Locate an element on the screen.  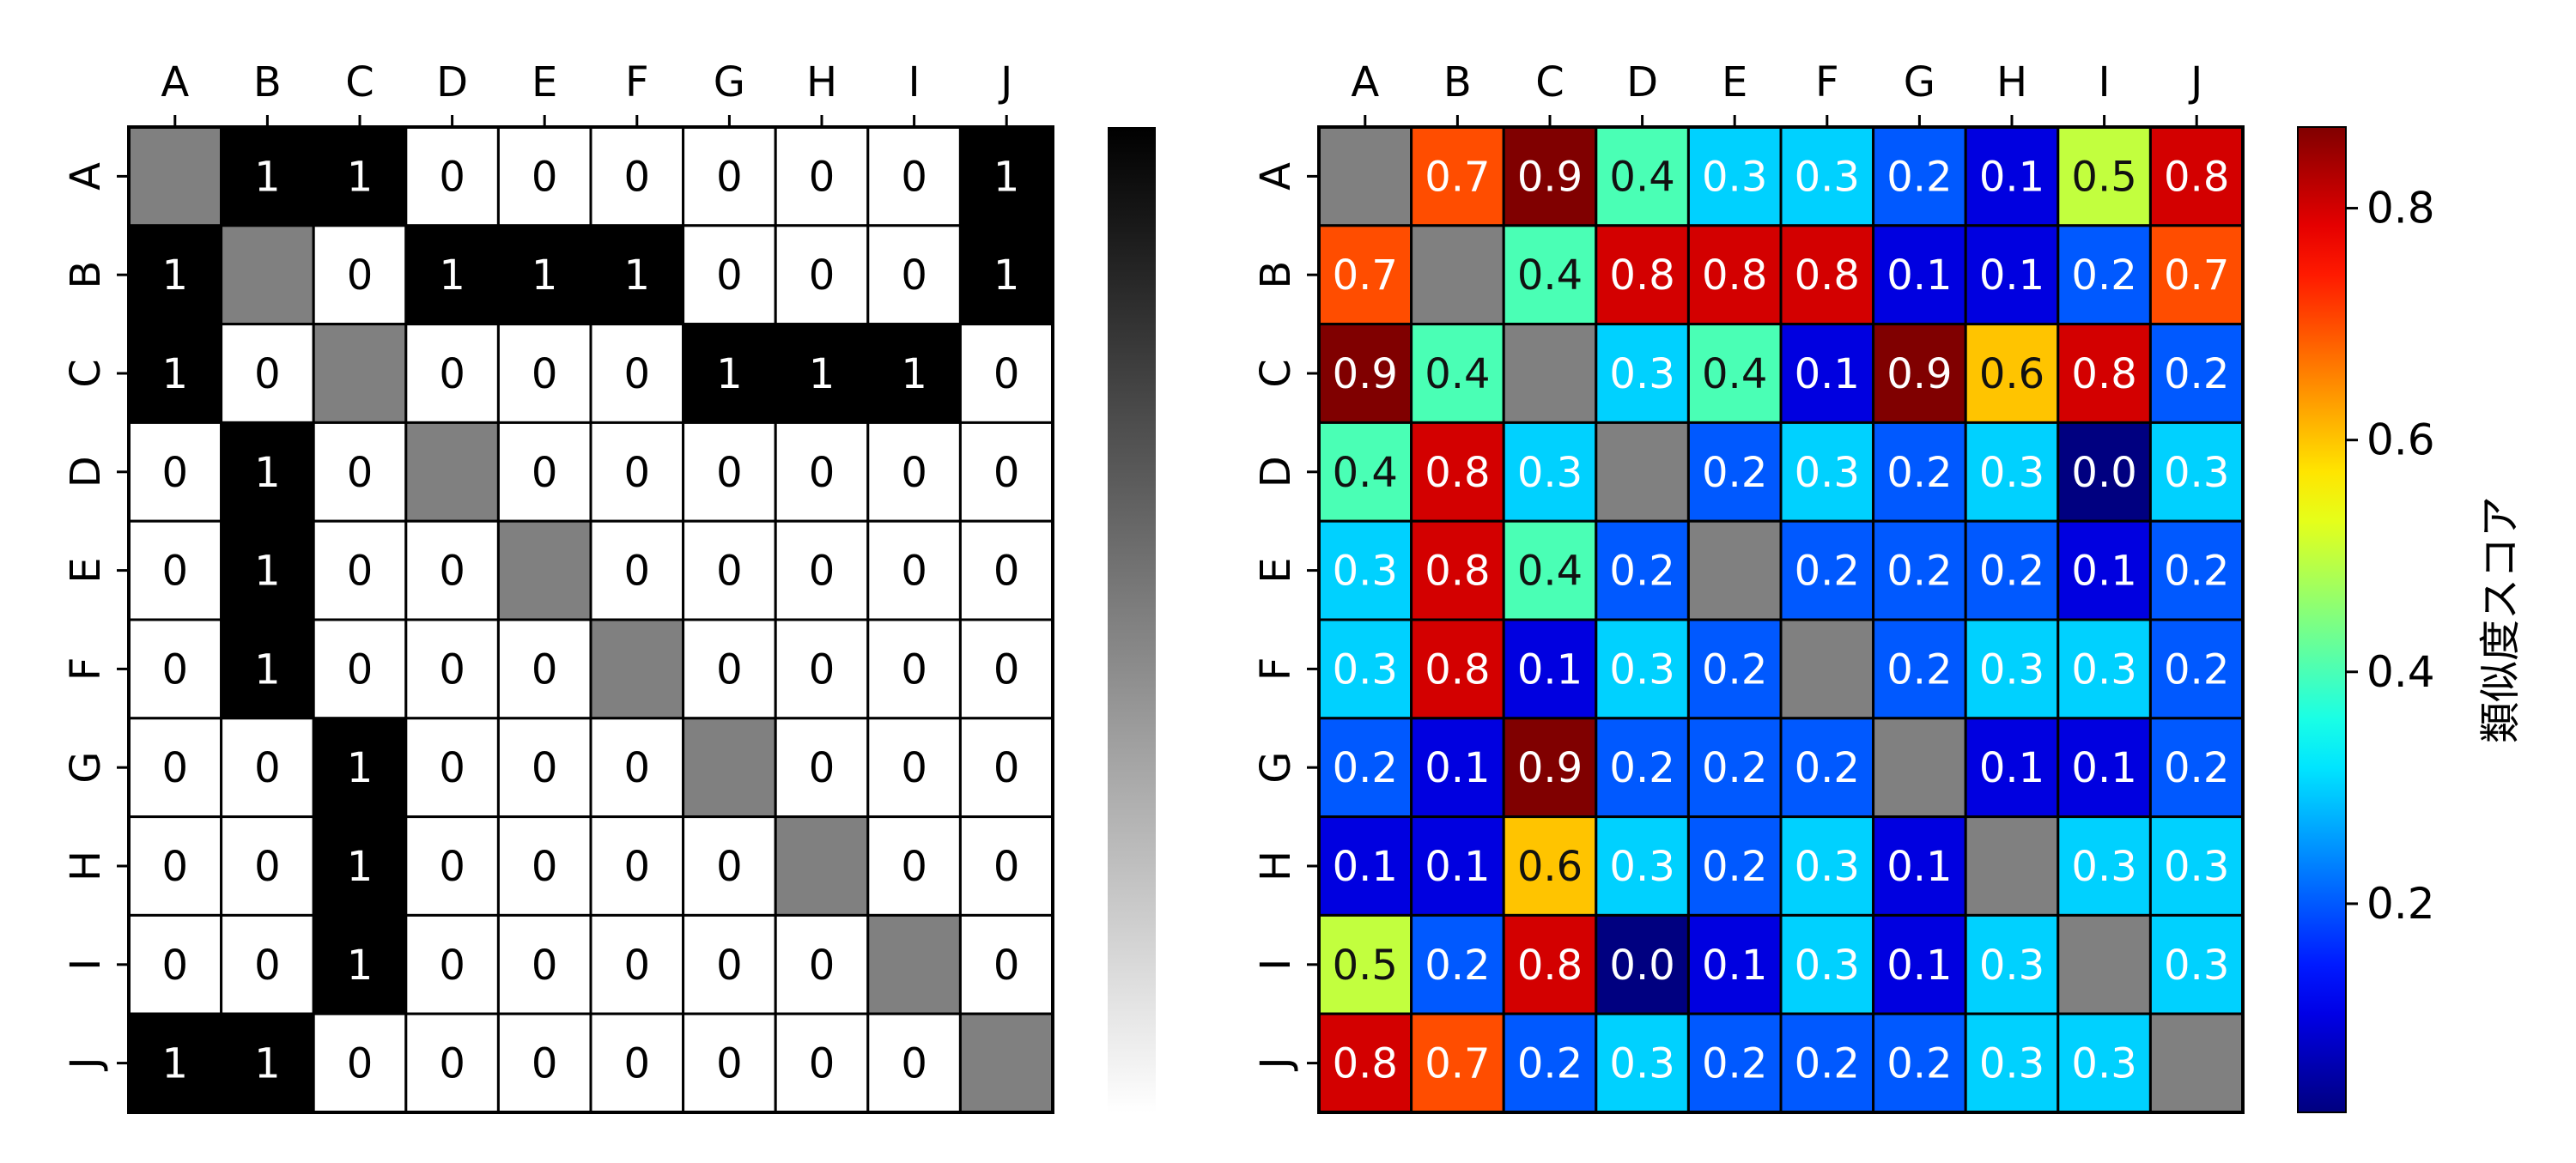
colorbar is located at coordinates (1132, 619).